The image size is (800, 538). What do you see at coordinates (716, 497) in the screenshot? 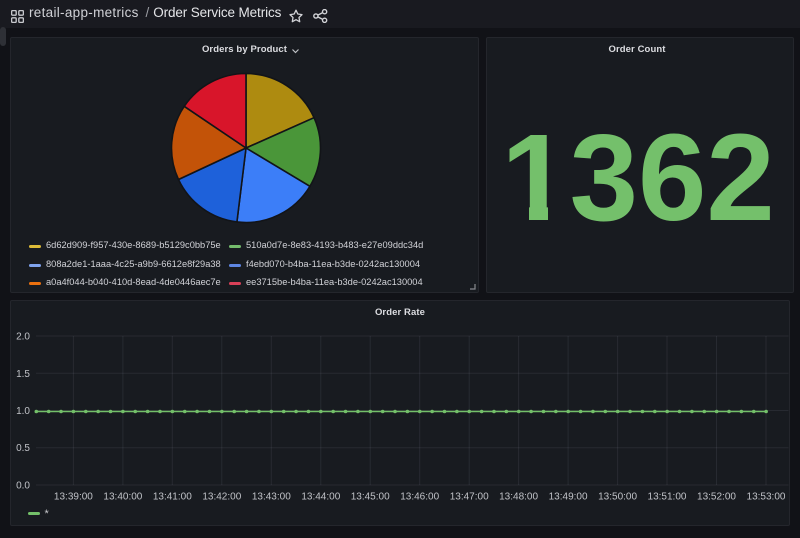
I see `svg-text: 13:52:00` at bounding box center [716, 497].